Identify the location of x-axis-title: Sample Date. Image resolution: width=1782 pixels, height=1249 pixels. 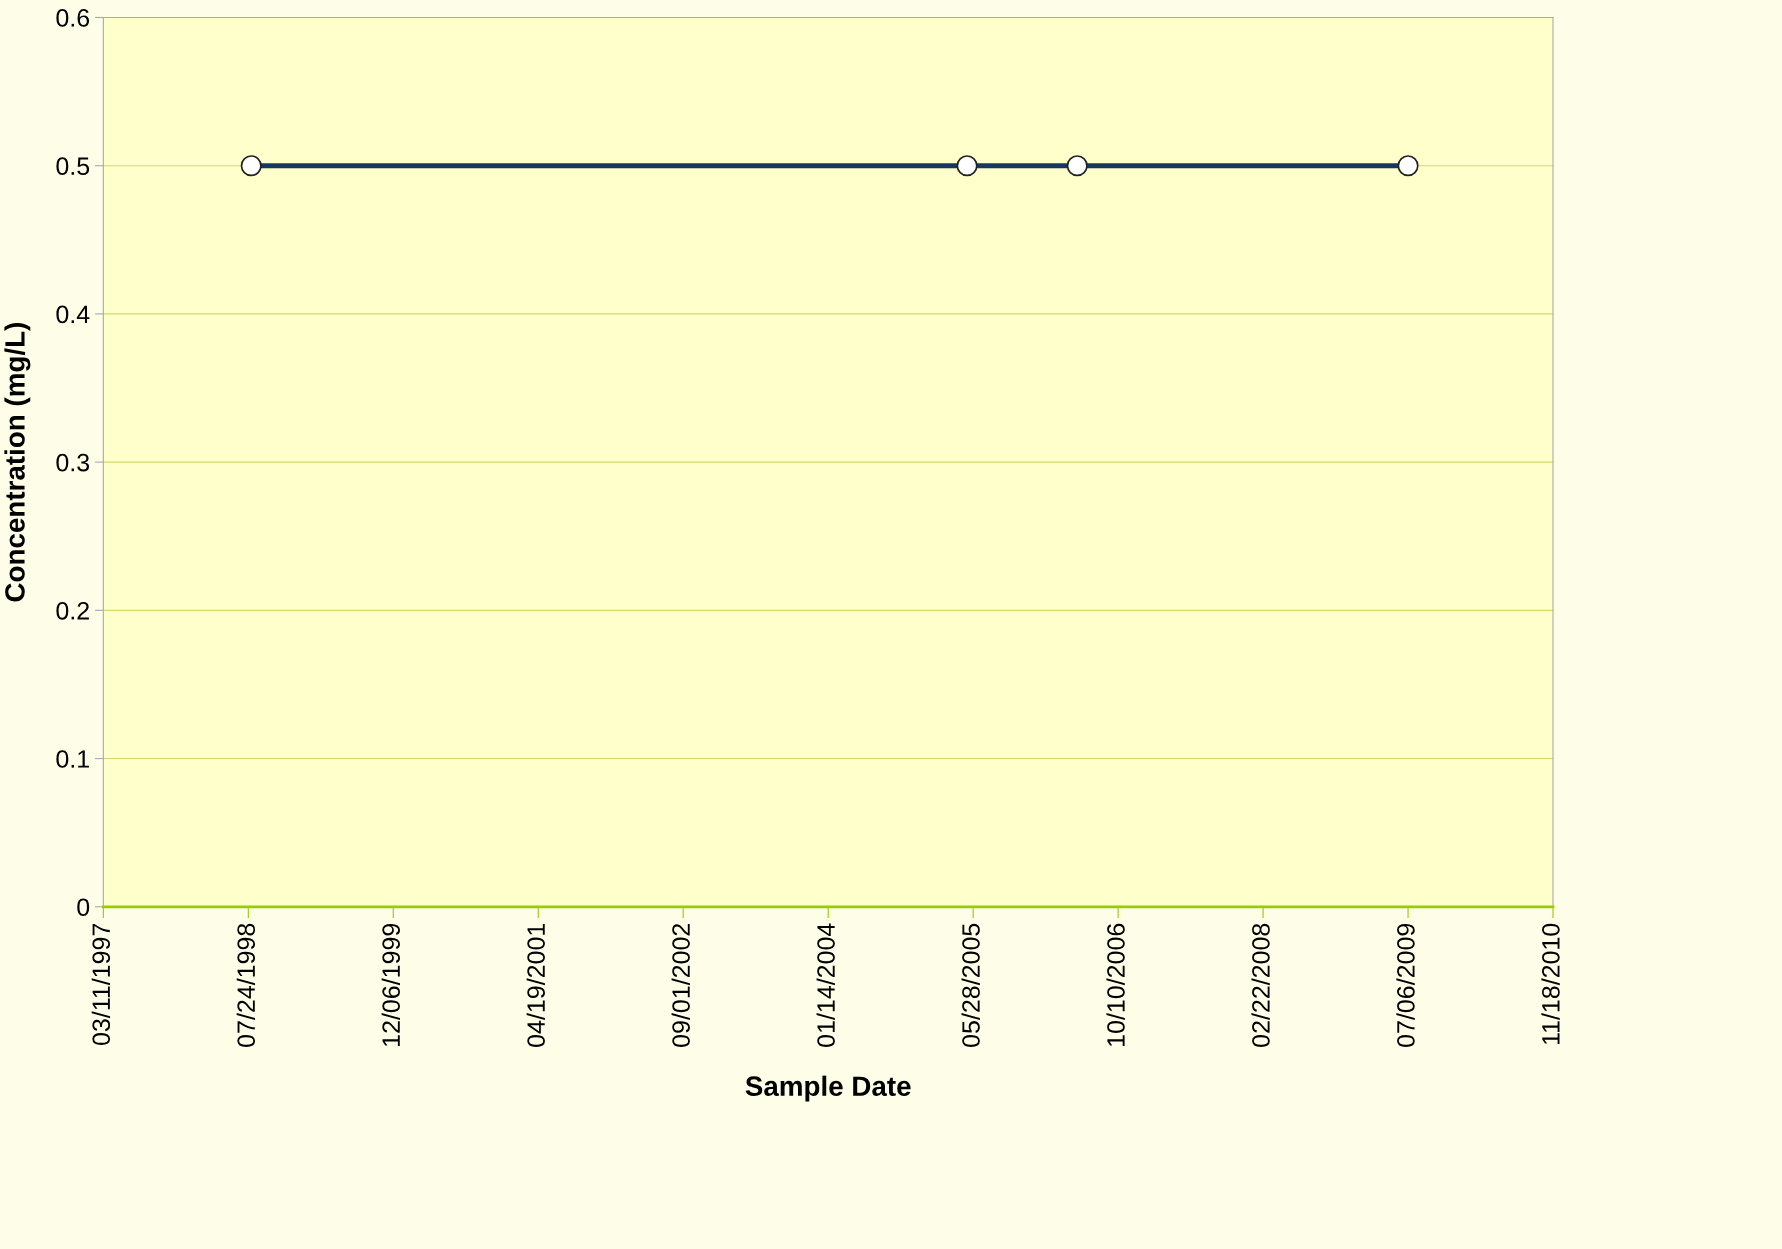
(828, 1088).